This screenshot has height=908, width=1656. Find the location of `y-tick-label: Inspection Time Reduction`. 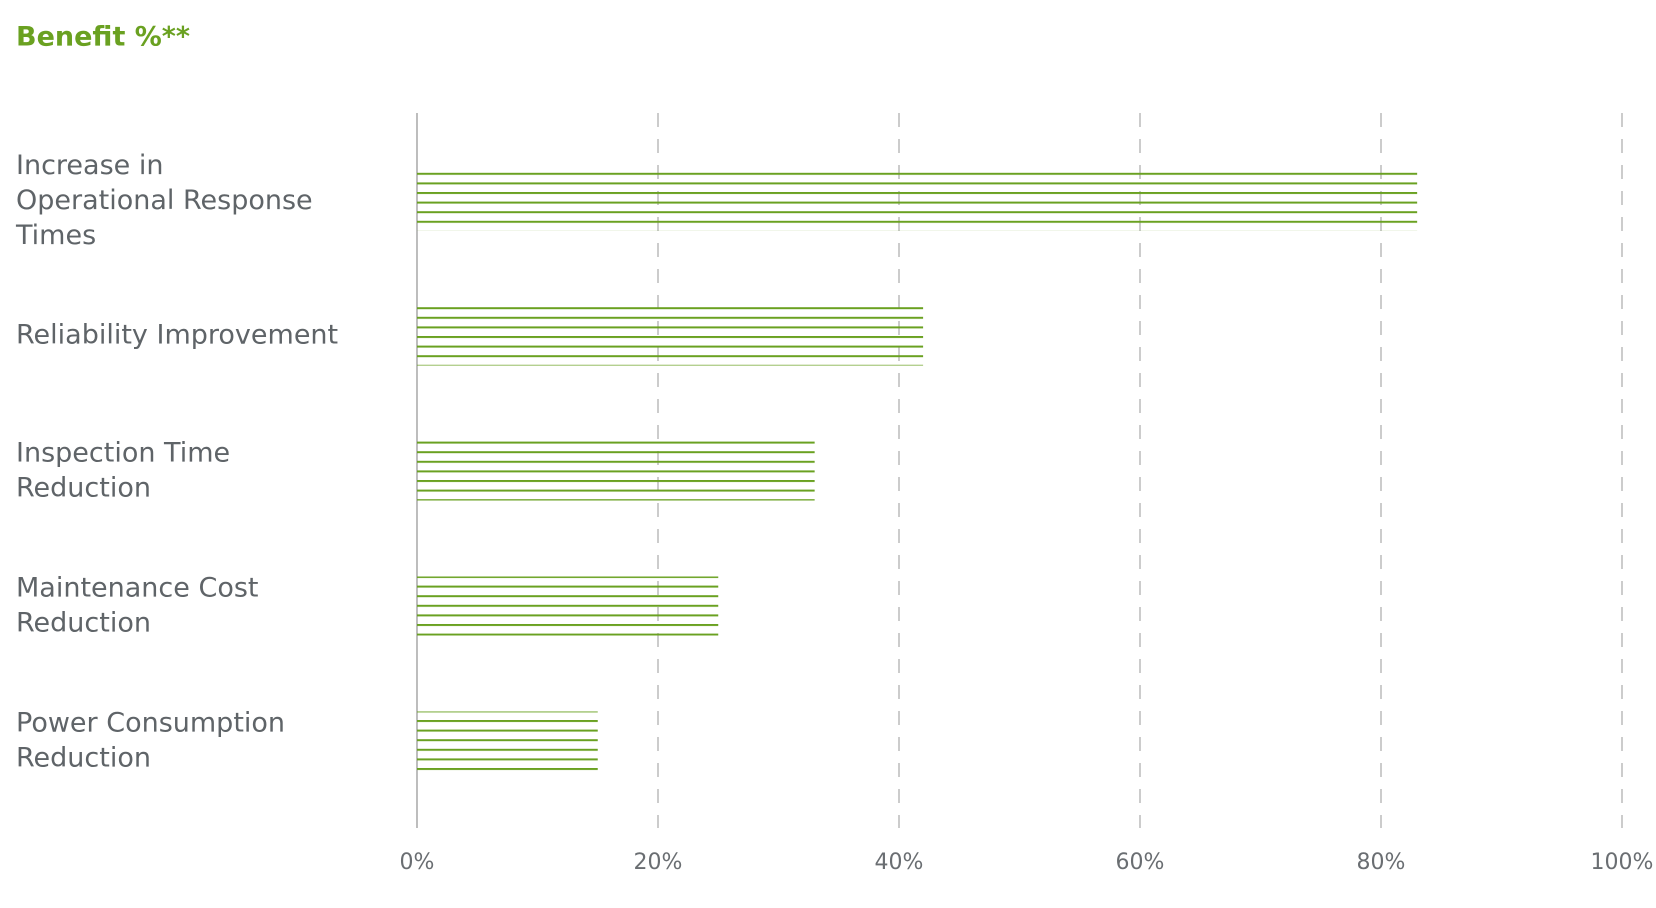

y-tick-label: Inspection Time Reduction is located at coordinates (127, 470).